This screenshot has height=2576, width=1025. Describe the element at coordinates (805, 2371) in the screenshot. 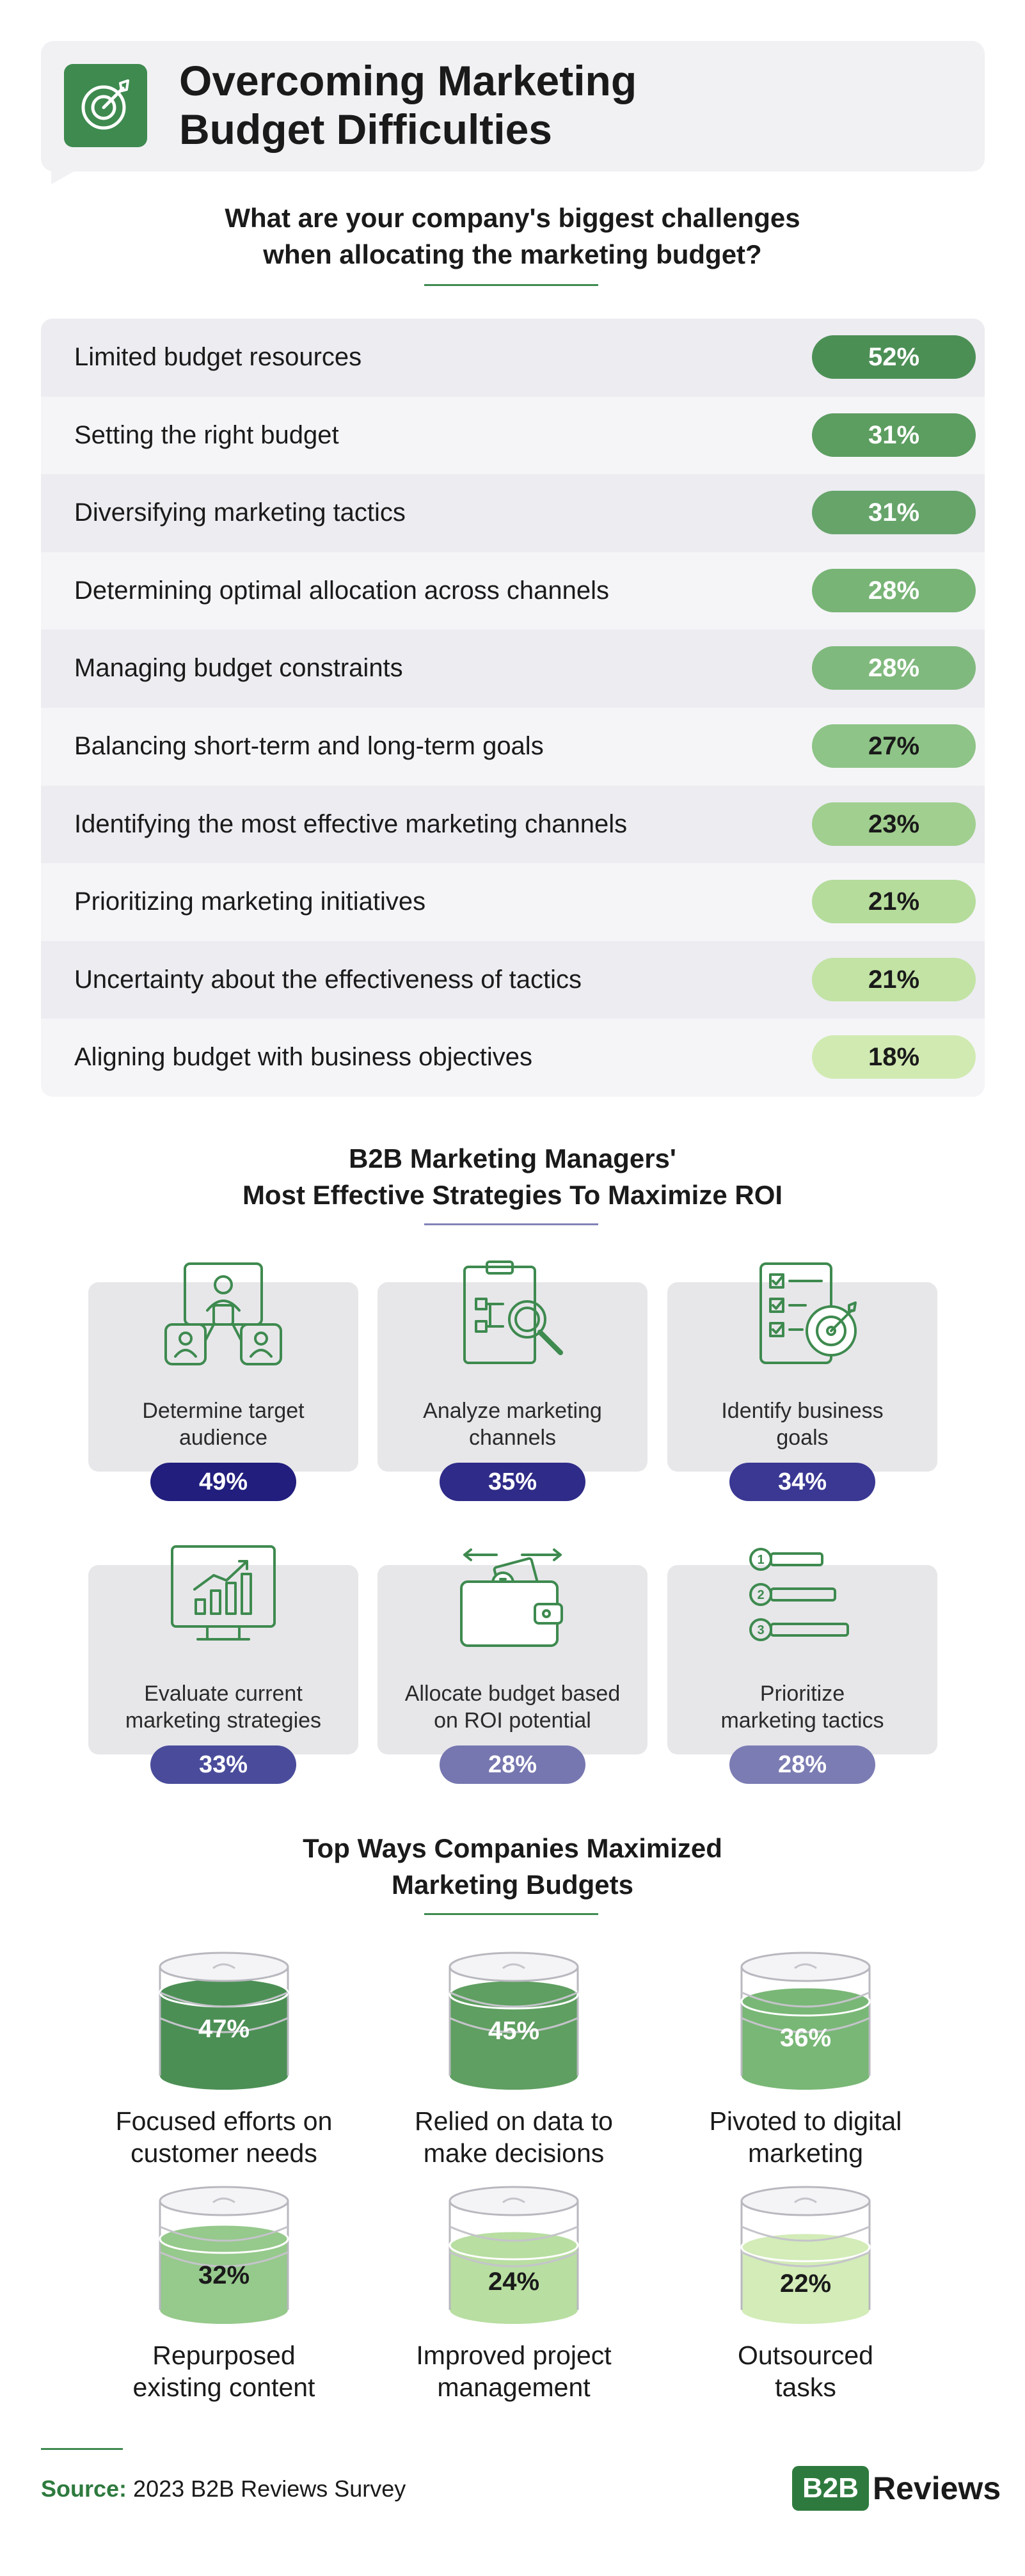

I see `budget-label: Outsourced tasks` at that location.